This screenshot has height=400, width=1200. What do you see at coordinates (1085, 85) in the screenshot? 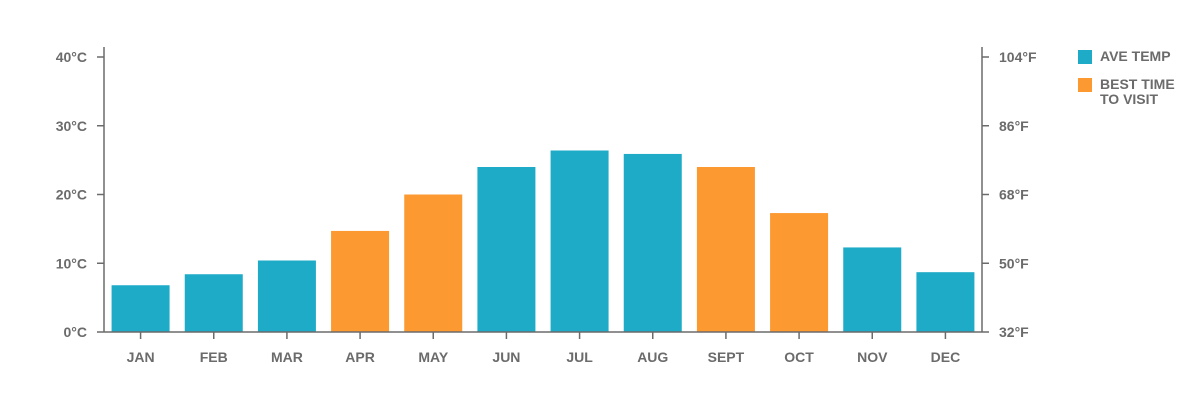
I see `legend-swatch-best-time` at bounding box center [1085, 85].